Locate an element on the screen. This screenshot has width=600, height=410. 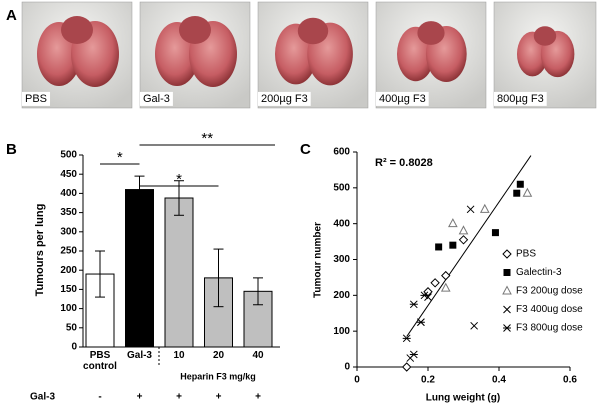
photo-label: 800µg F3 is located at coordinates (520, 99).